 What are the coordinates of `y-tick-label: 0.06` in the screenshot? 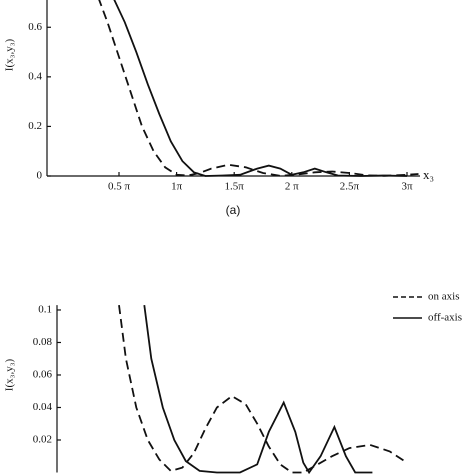 It's located at (43, 375).